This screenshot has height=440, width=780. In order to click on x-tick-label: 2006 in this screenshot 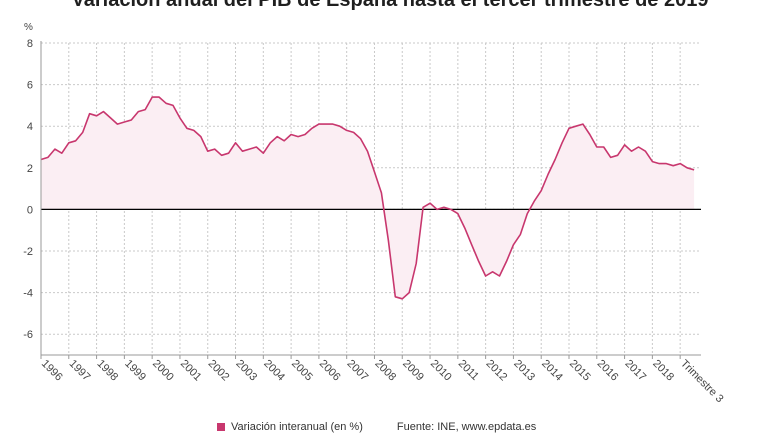, I will do `click(330, 371)`.